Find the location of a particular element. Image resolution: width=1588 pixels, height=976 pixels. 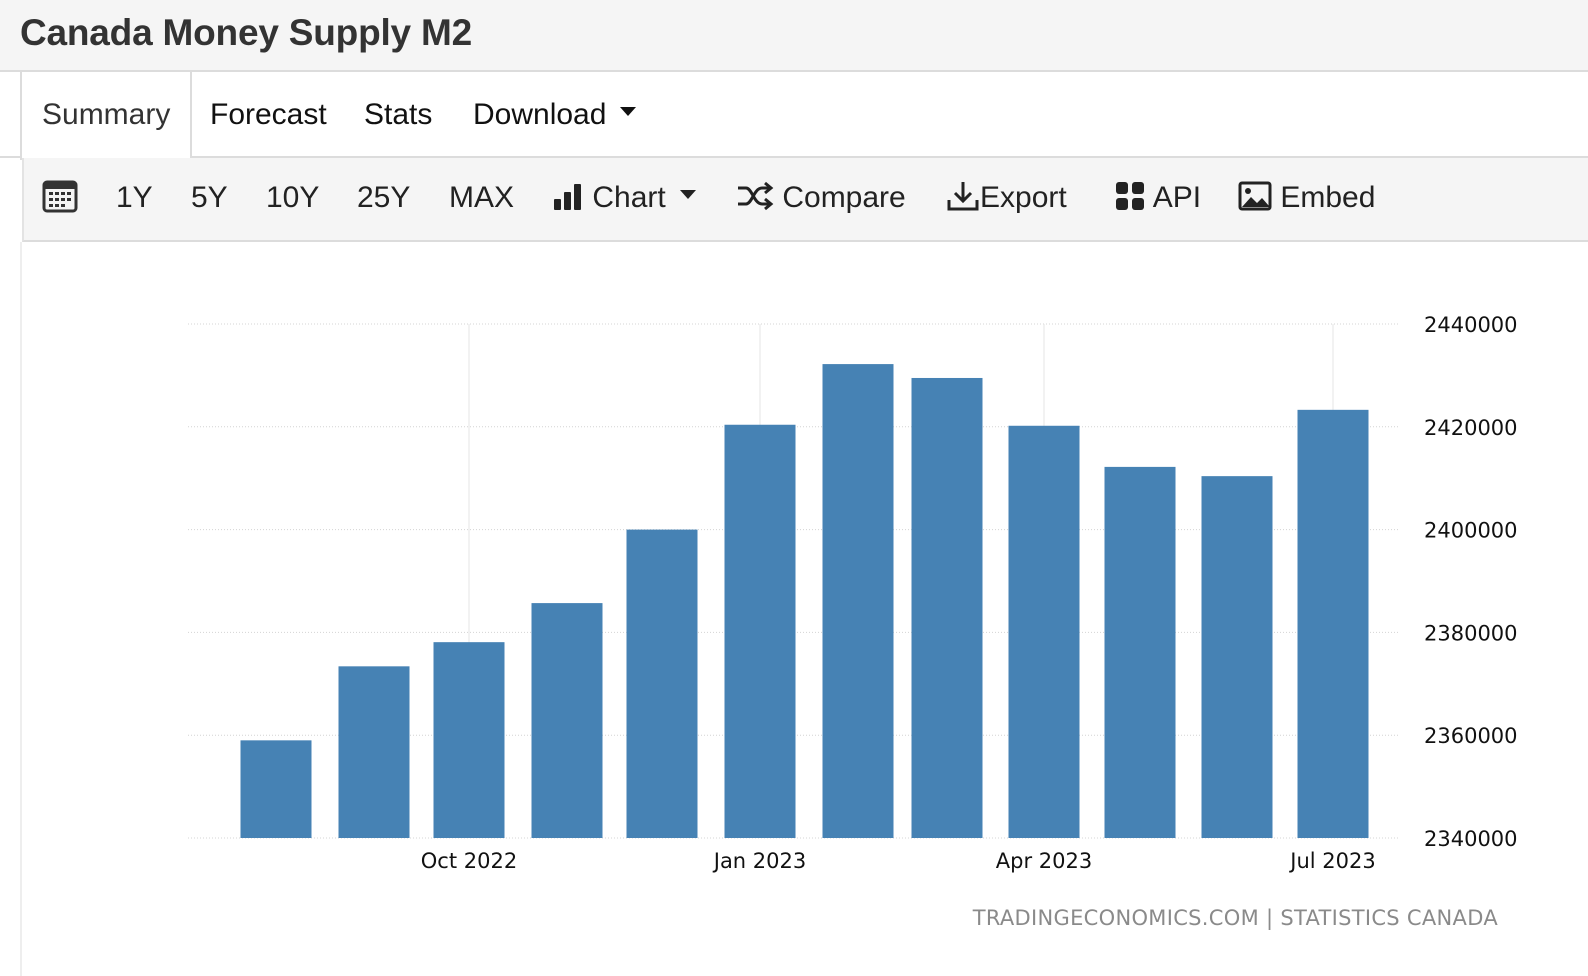

calendar-icon is located at coordinates (60, 196).